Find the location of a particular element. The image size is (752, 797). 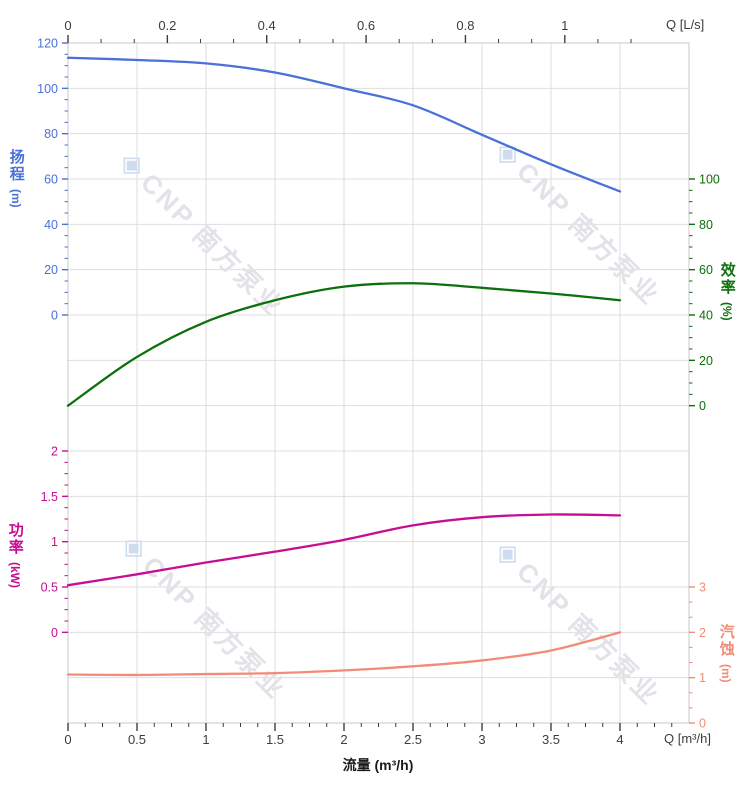

head-tick-label: 40 is located at coordinates (51, 225).